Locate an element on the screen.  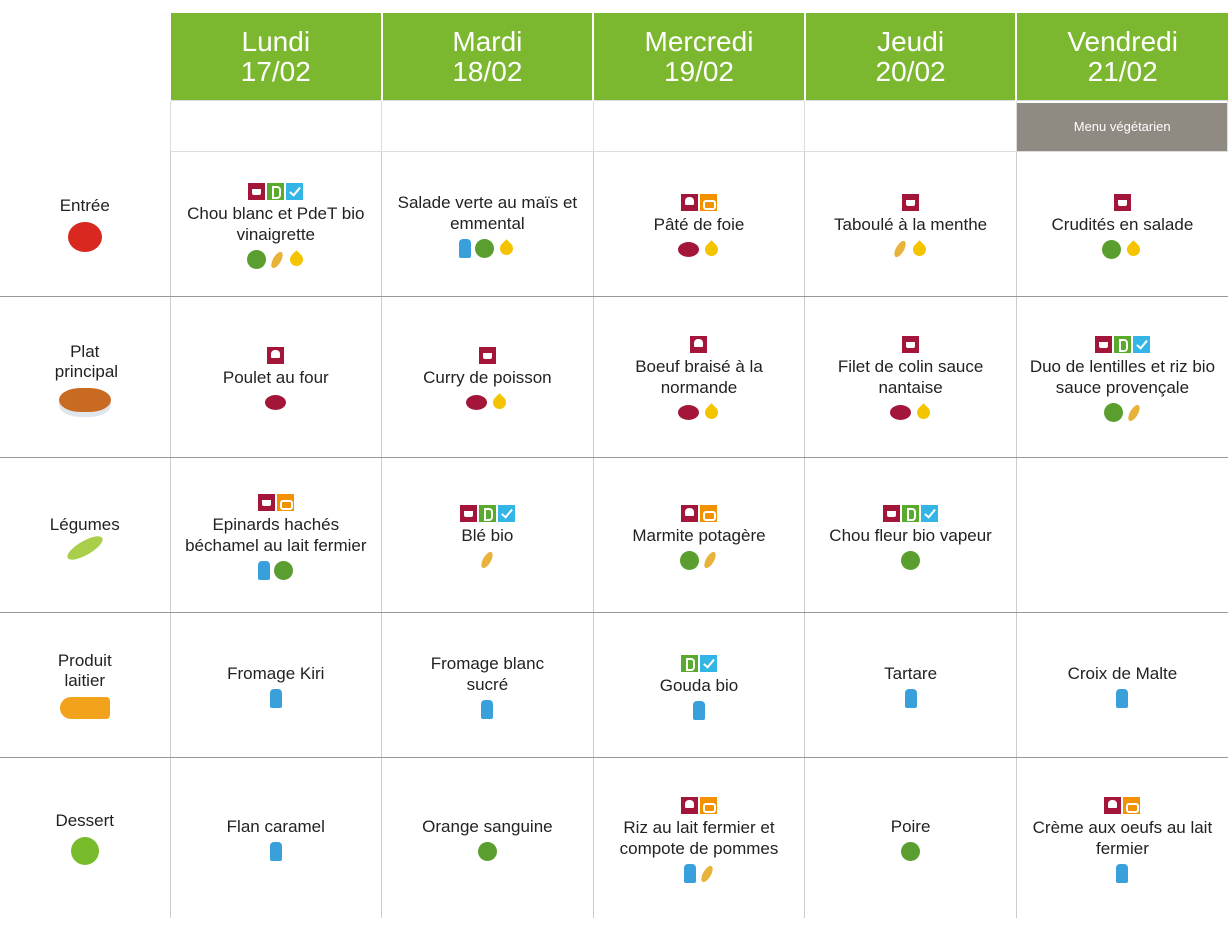
day-header: Lundi 17/02 is located at coordinates (275, 57).